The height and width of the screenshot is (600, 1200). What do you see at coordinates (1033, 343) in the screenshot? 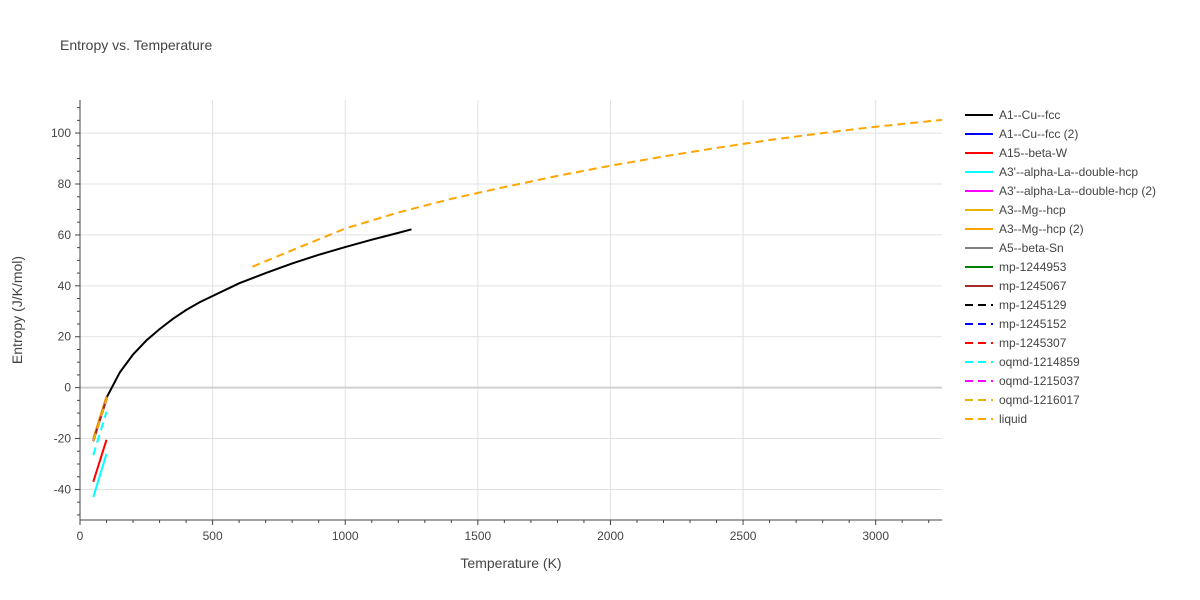
I see `legend-label: mp-1245307` at bounding box center [1033, 343].